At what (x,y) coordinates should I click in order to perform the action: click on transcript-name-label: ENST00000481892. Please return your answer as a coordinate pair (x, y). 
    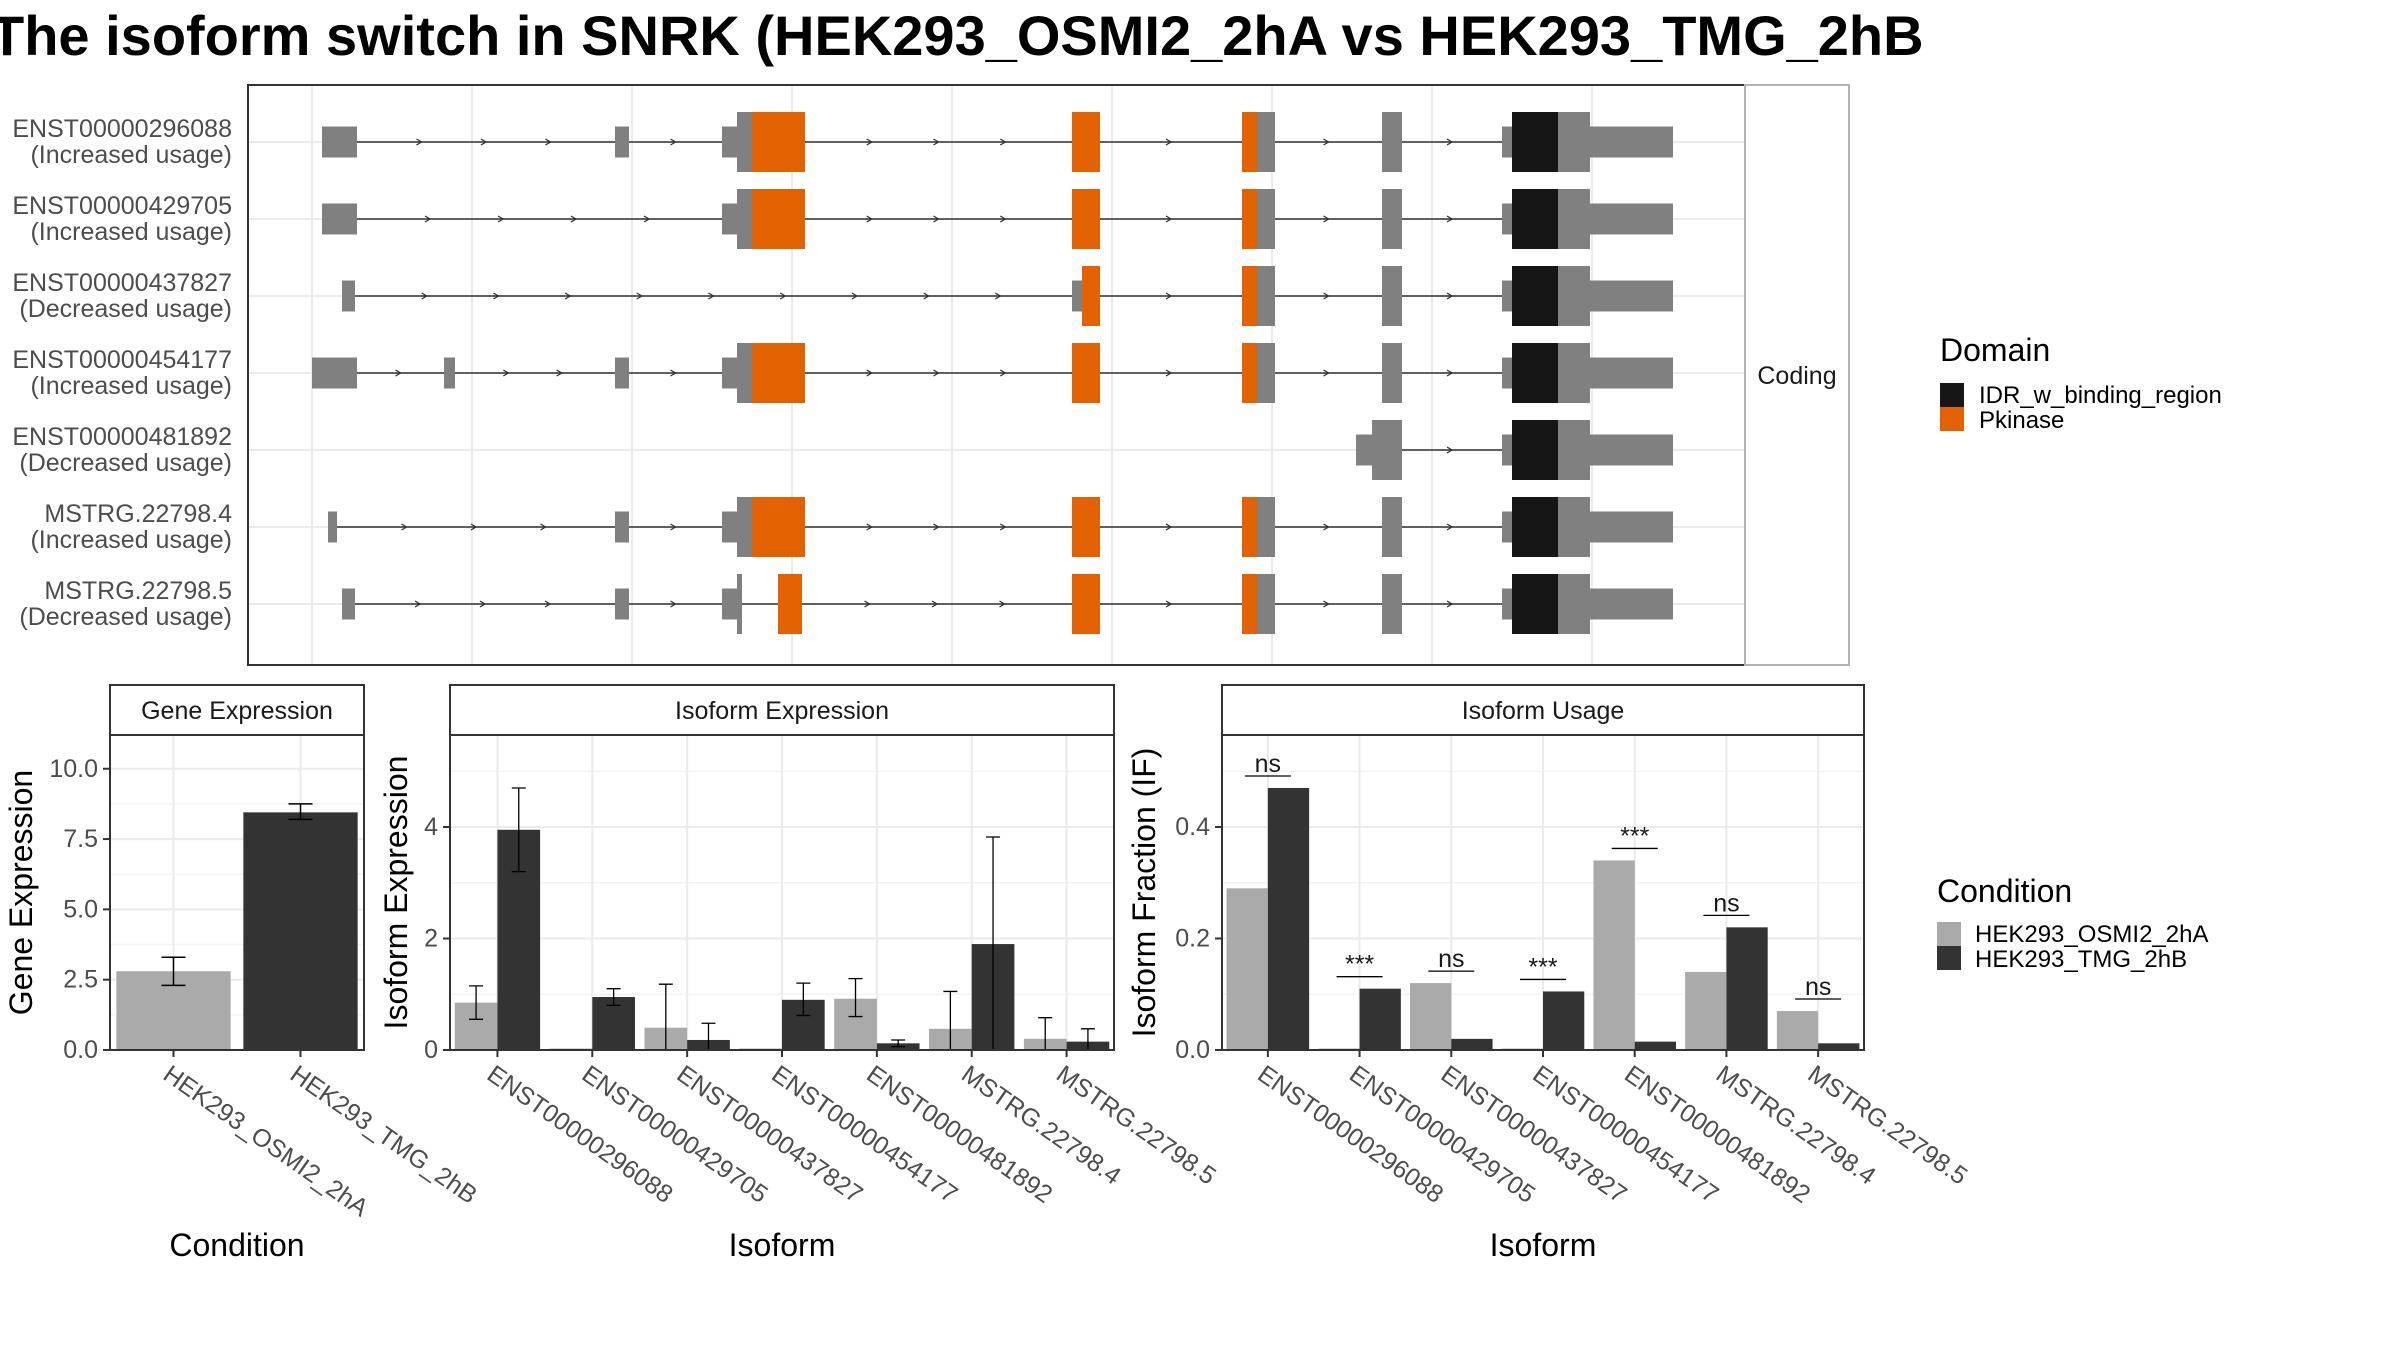
    Looking at the image, I should click on (122, 437).